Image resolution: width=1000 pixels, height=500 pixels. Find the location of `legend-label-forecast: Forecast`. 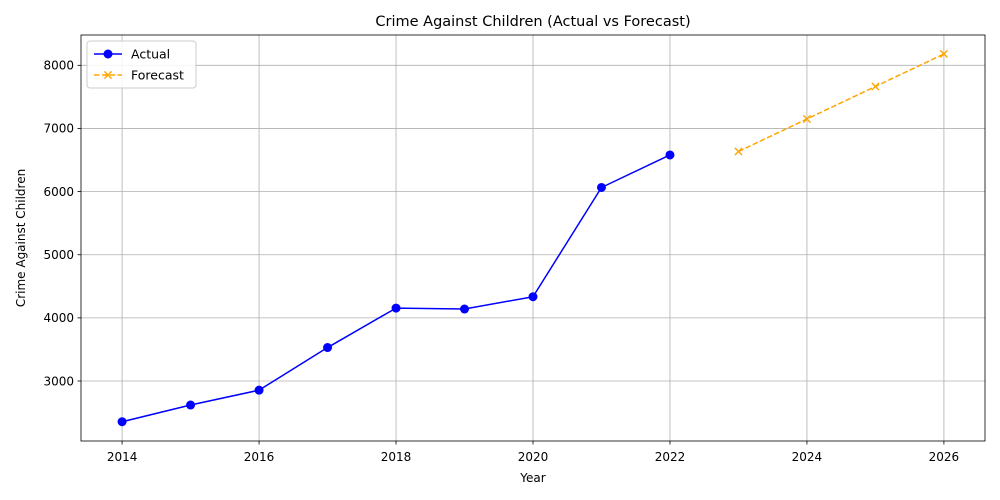

legend-label-forecast: Forecast is located at coordinates (157, 75).